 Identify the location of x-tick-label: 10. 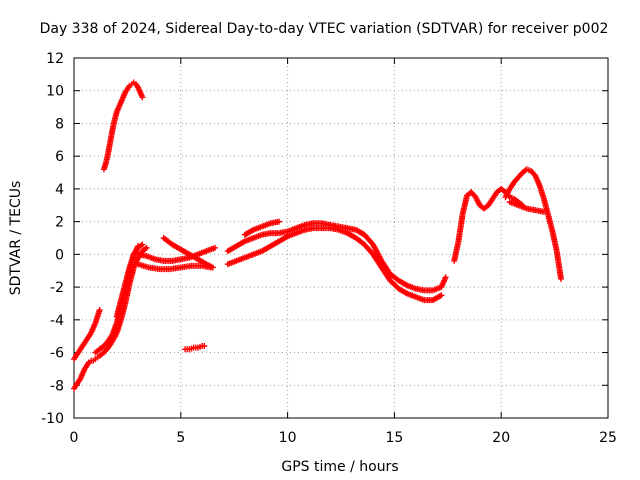
(288, 438).